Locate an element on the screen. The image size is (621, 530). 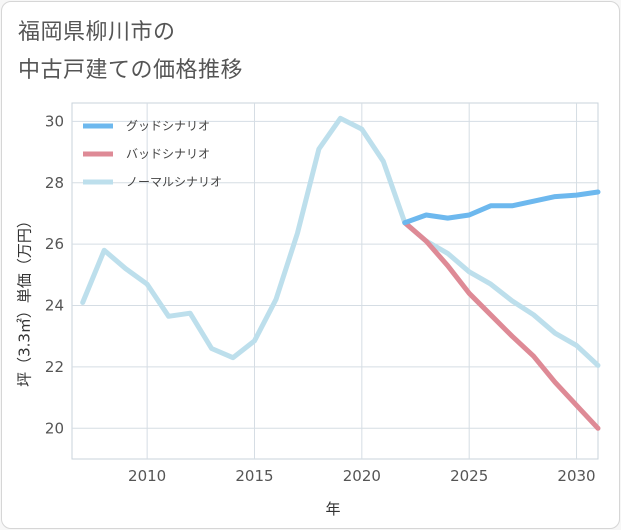
x-tick-label-2025: 2025 is located at coordinates (469, 476).